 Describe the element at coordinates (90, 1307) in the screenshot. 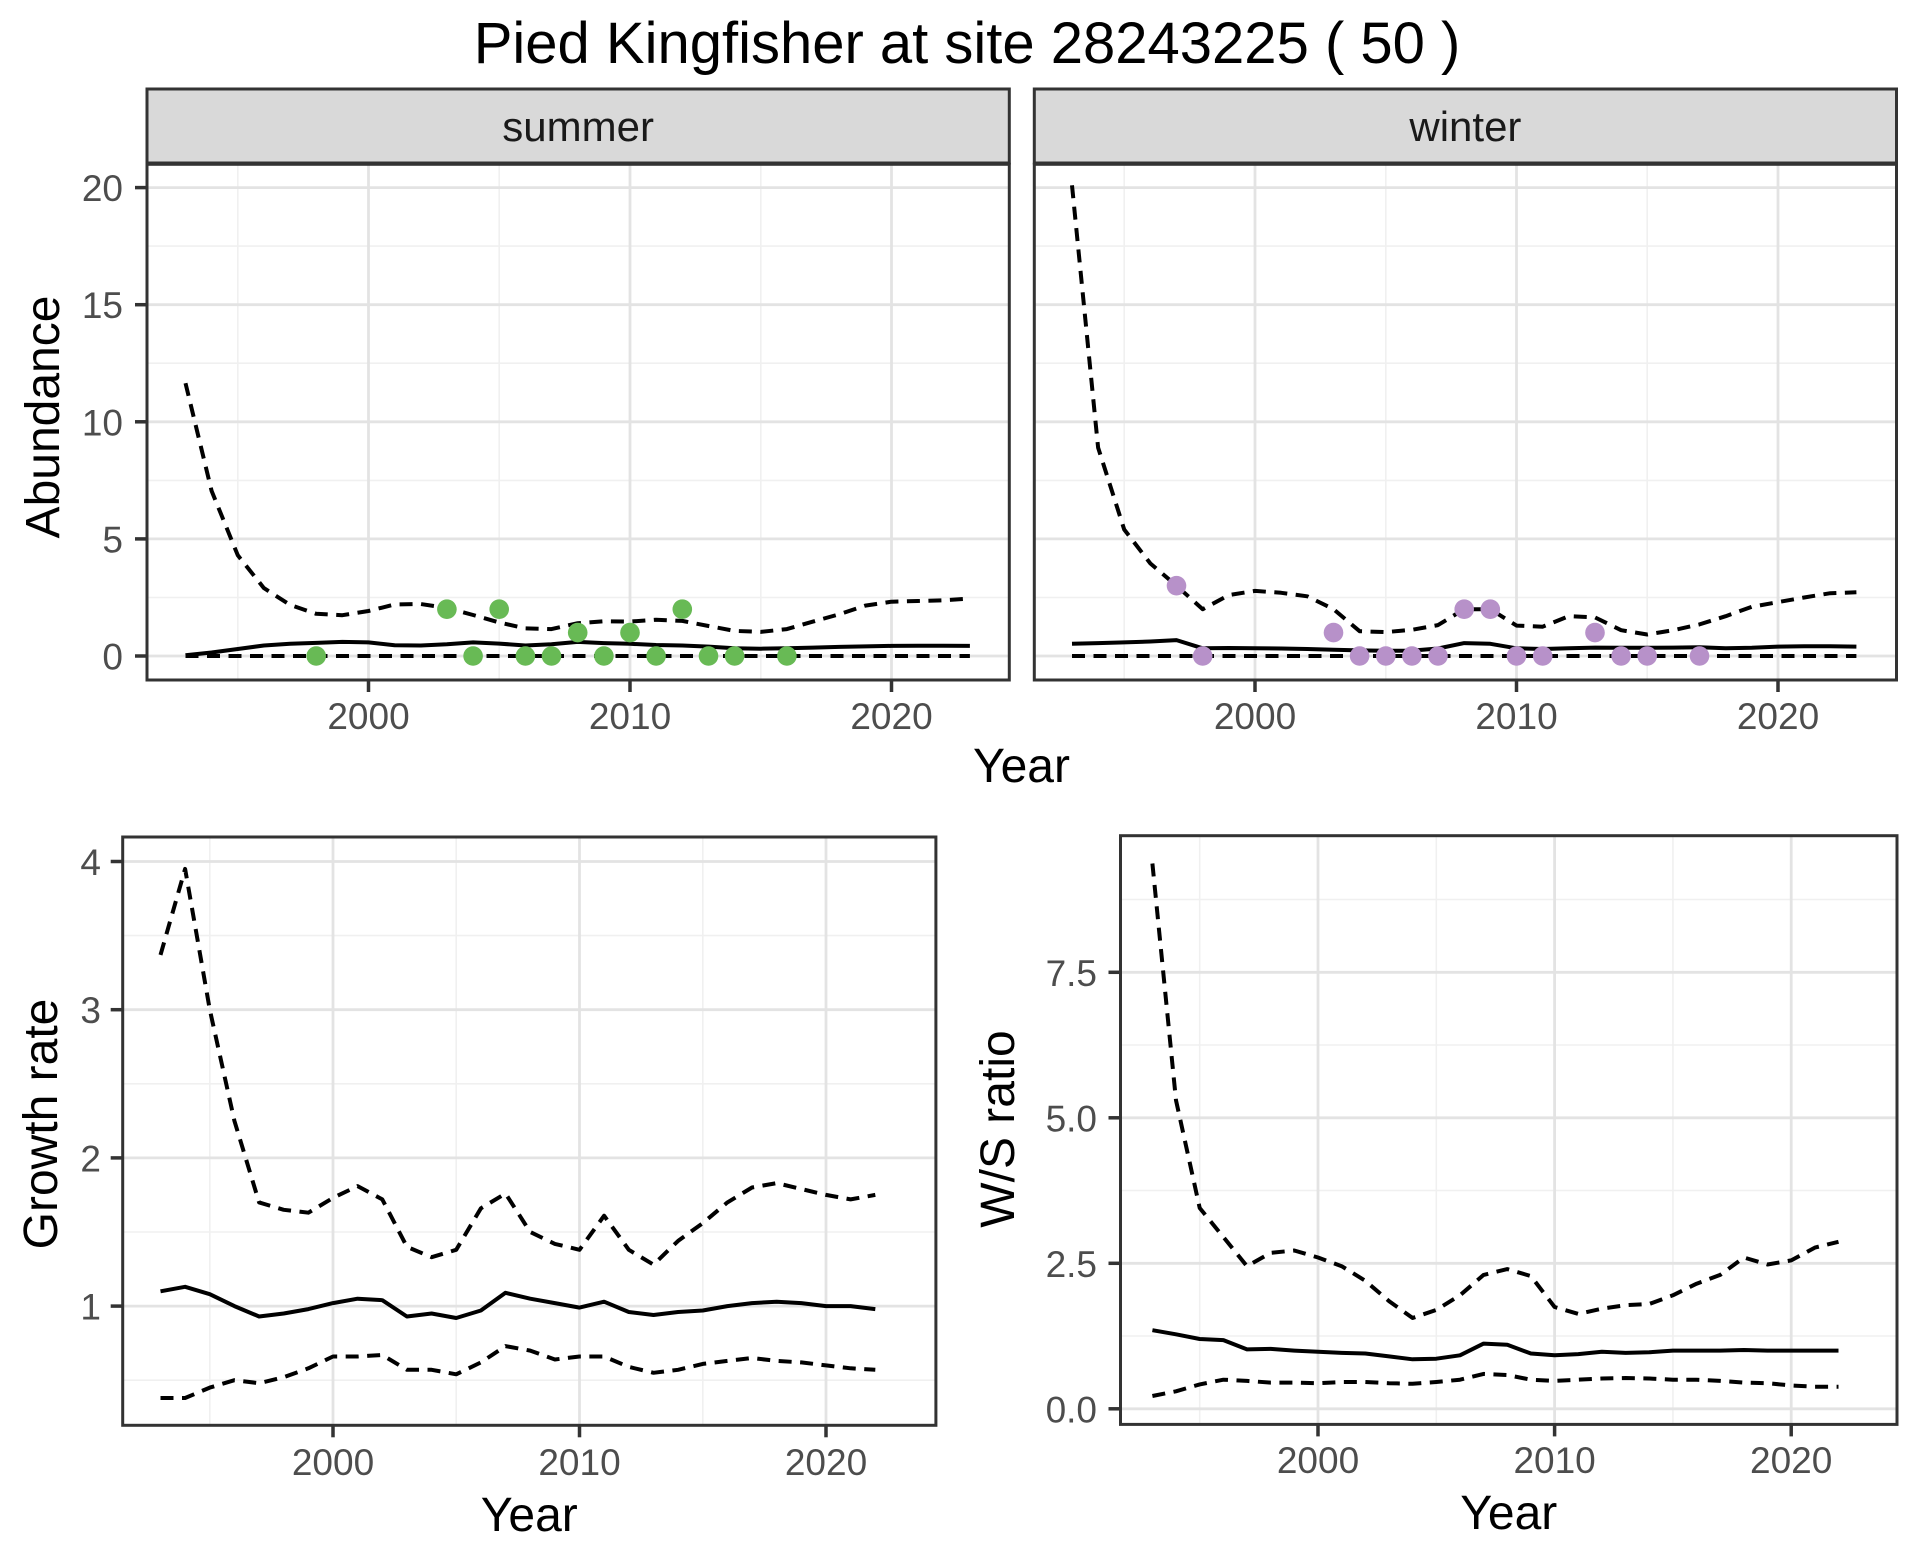

I see `svg-text: 1` at that location.